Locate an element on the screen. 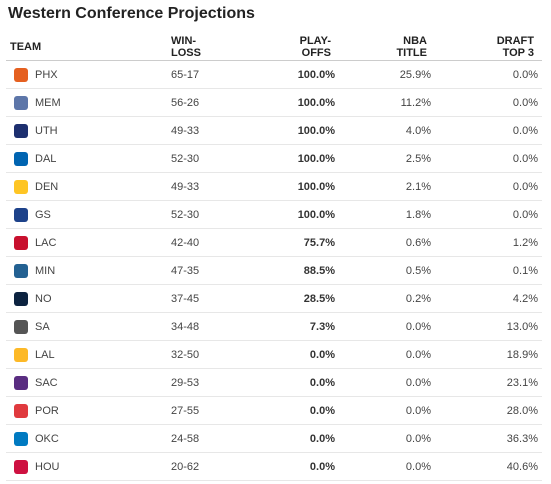 The height and width of the screenshot is (484, 551). table-row: PHX 65-17 100.0% 25.9% 0.0% is located at coordinates (274, 74).